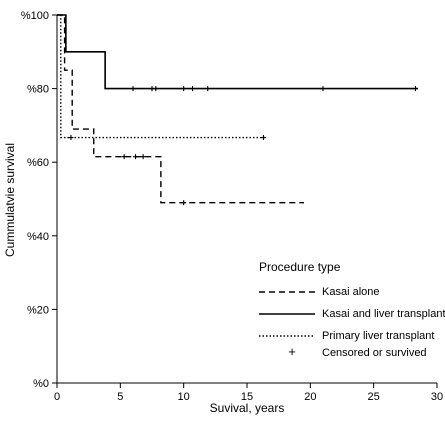 This screenshot has width=445, height=429. What do you see at coordinates (310, 397) in the screenshot?
I see `x-tick-label: 20` at bounding box center [310, 397].